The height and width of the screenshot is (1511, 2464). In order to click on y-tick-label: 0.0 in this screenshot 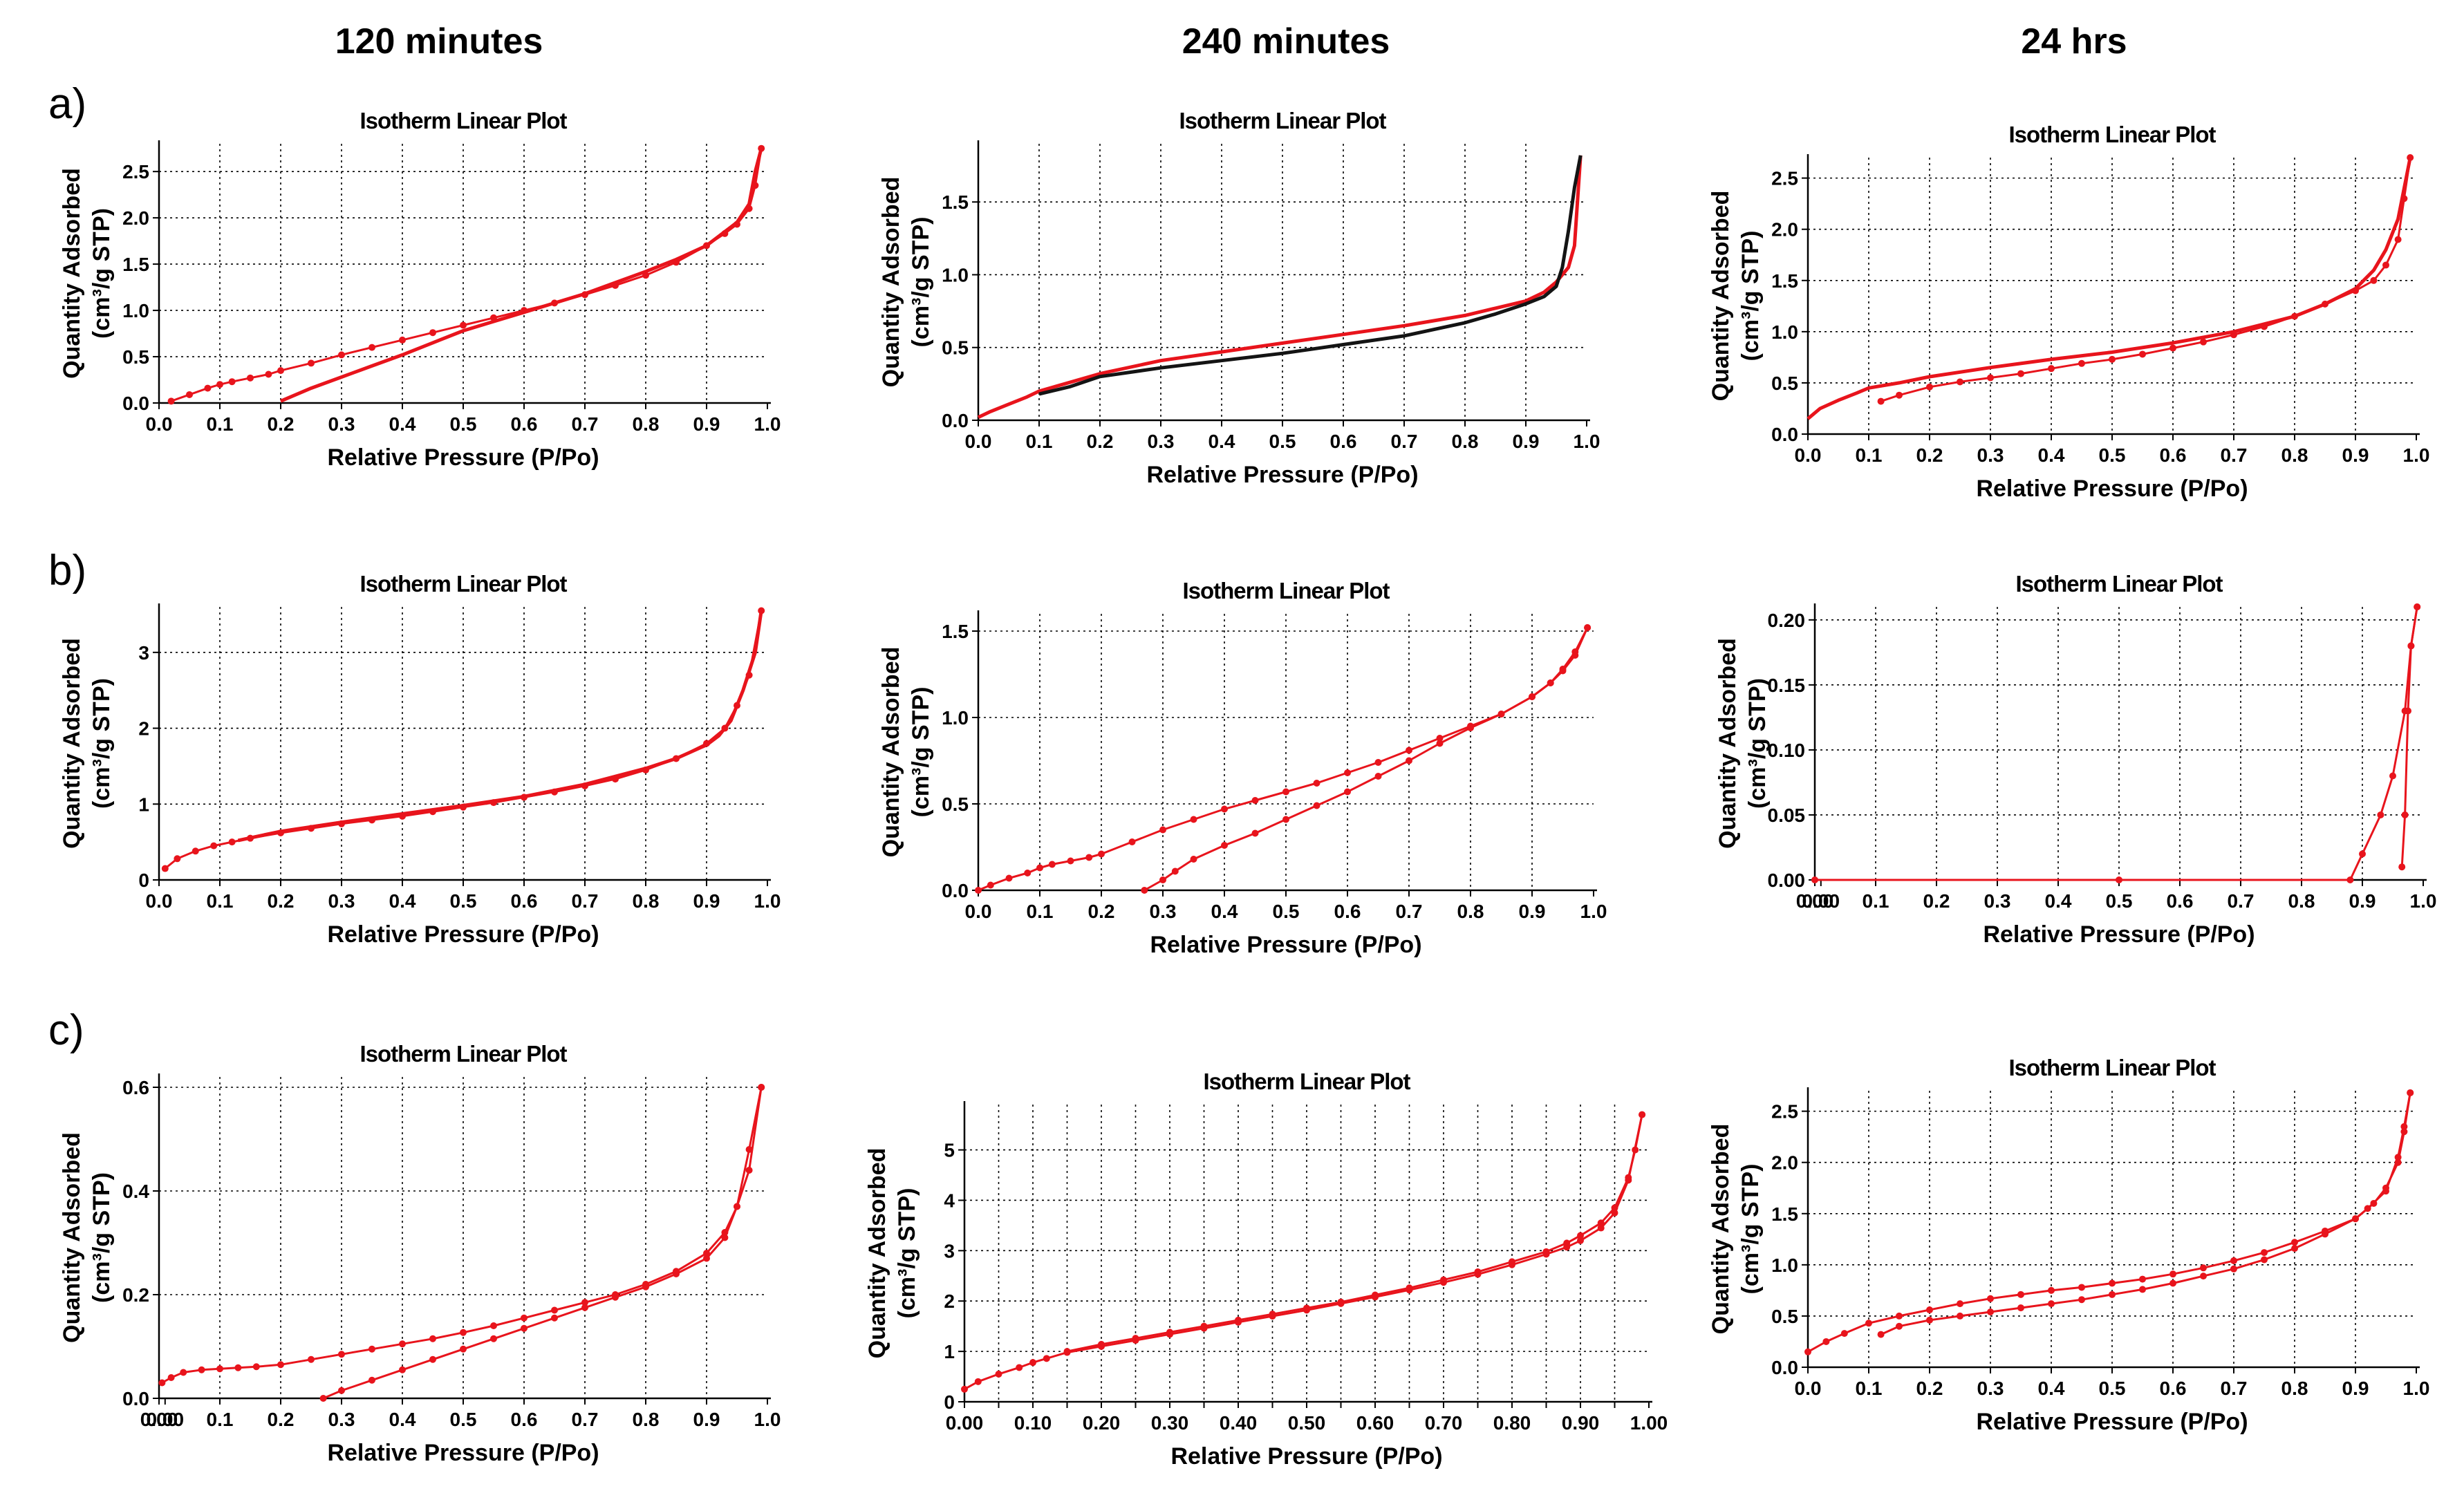, I will do `click(135, 403)`.